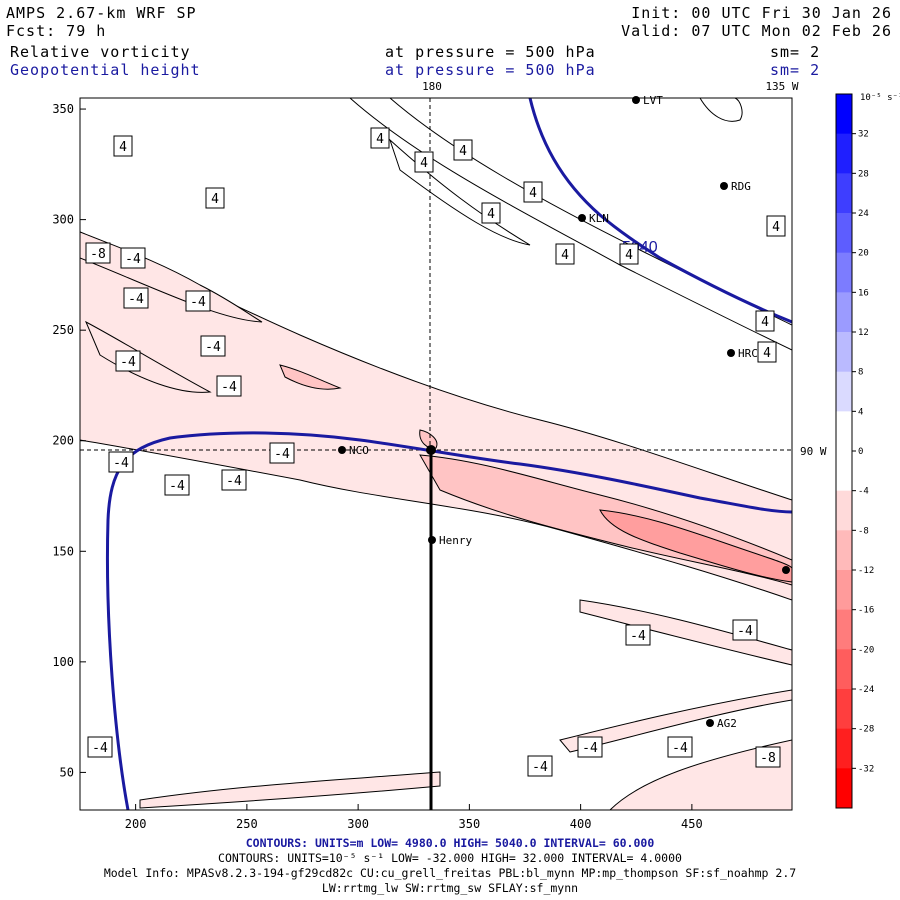 The image size is (900, 900). I want to click on neg-vort-bottom-right, so click(700, 774).